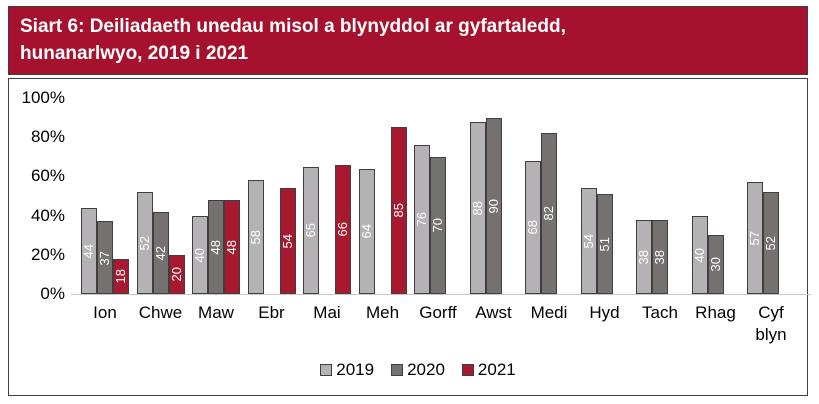  I want to click on bar-slot-2020-tach: 38, so click(660, 196).